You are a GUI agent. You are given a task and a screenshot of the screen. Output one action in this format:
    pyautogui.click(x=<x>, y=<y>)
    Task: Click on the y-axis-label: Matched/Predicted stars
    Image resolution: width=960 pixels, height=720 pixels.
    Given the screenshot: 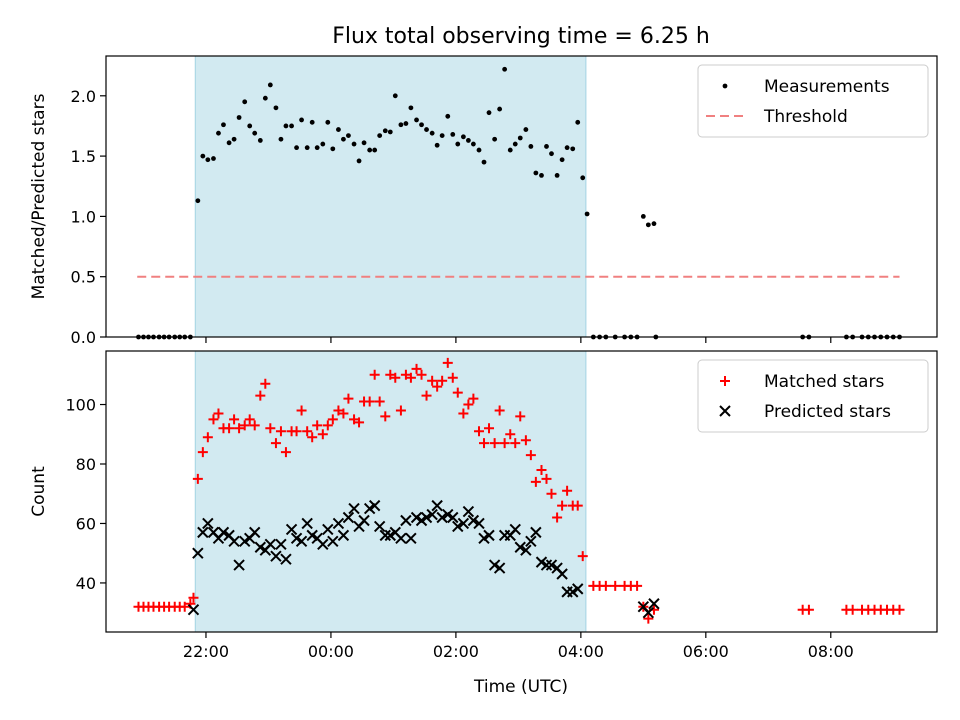 What is the action you would take?
    pyautogui.click(x=39, y=196)
    